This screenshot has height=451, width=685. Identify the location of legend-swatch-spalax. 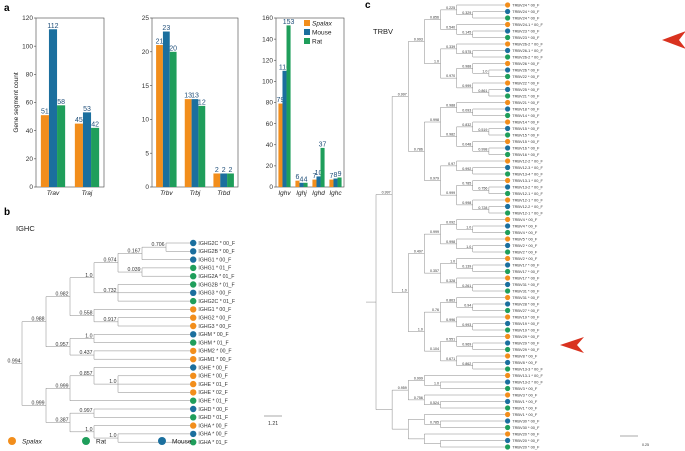
(307, 23).